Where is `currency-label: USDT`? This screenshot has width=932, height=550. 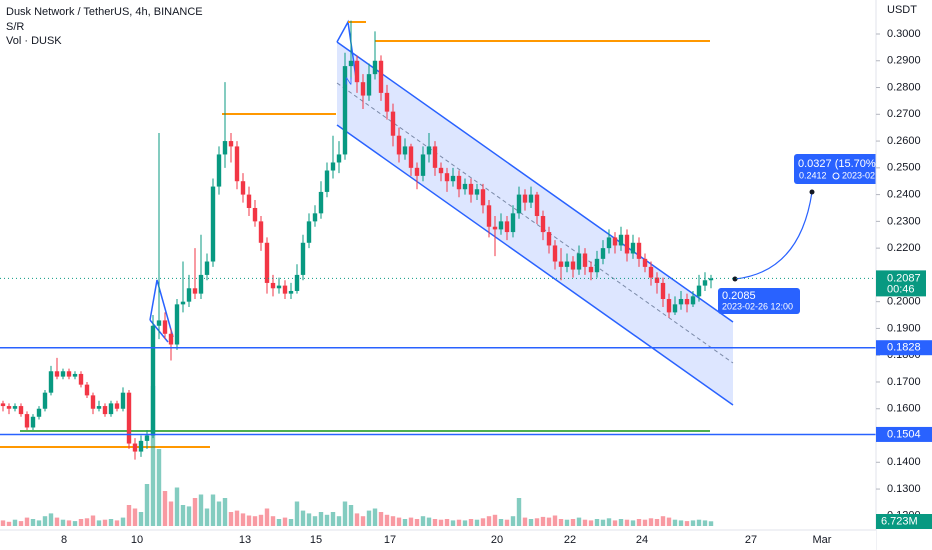 currency-label: USDT is located at coordinates (902, 10).